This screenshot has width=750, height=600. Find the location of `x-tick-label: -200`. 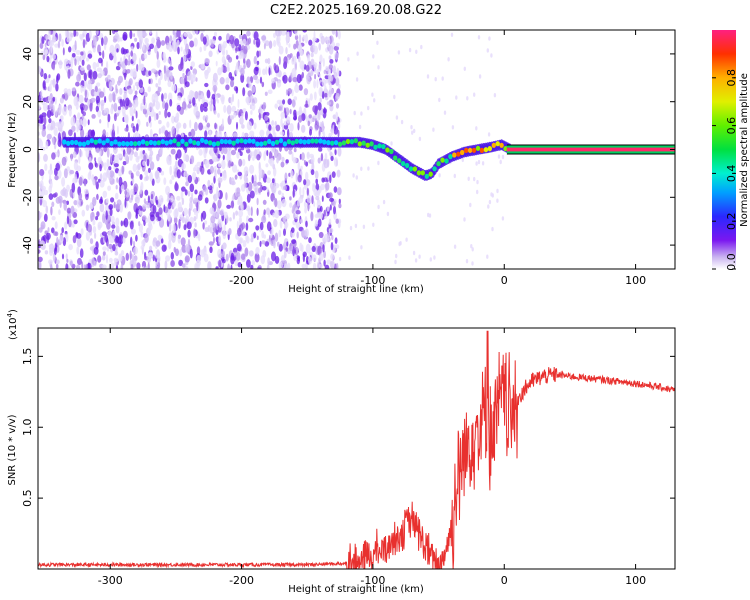

x-tick-label: -200 is located at coordinates (241, 580).